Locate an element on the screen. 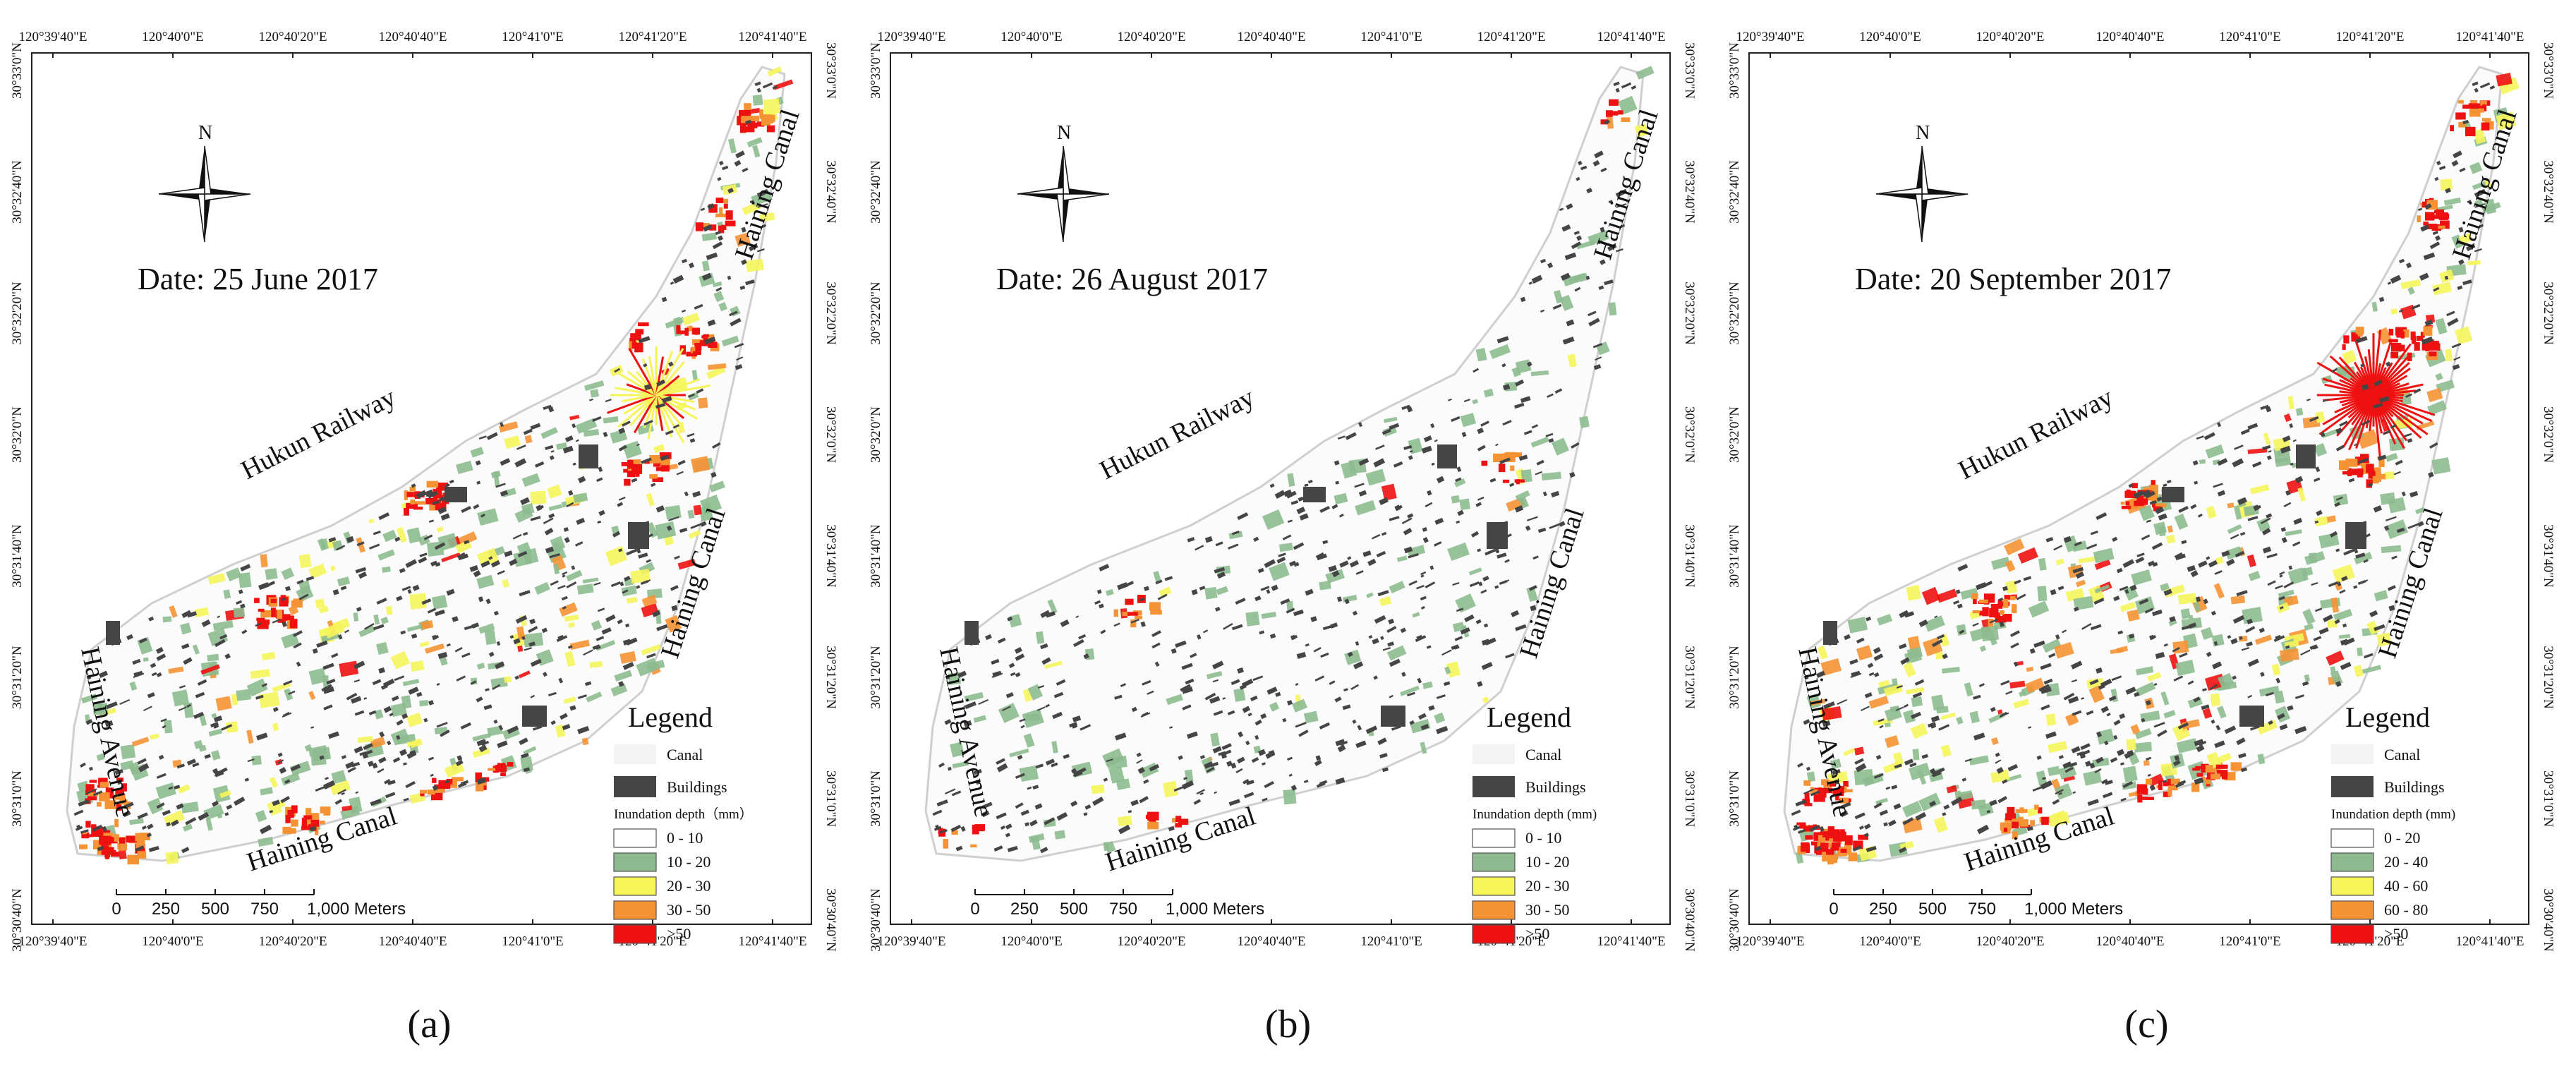 The width and height of the screenshot is (2576, 1071). legend-depth-classes: 0 - 10 10 - 20 20 - 30 30 - 50 >50 is located at coordinates (1521, 886).